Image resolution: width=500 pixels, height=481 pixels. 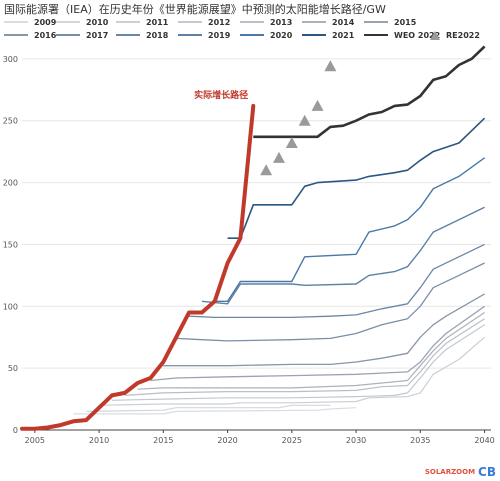 I want to click on legend-item: 2018, so click(x=142, y=35).